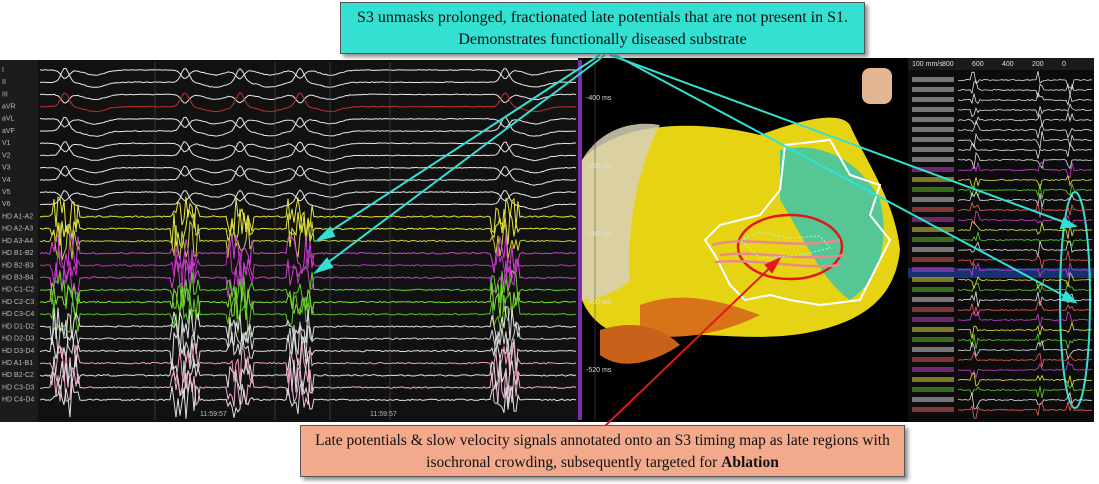 This screenshot has width=1099, height=484. Describe the element at coordinates (1064, 64) in the screenshot. I see `header-label: 0` at that location.